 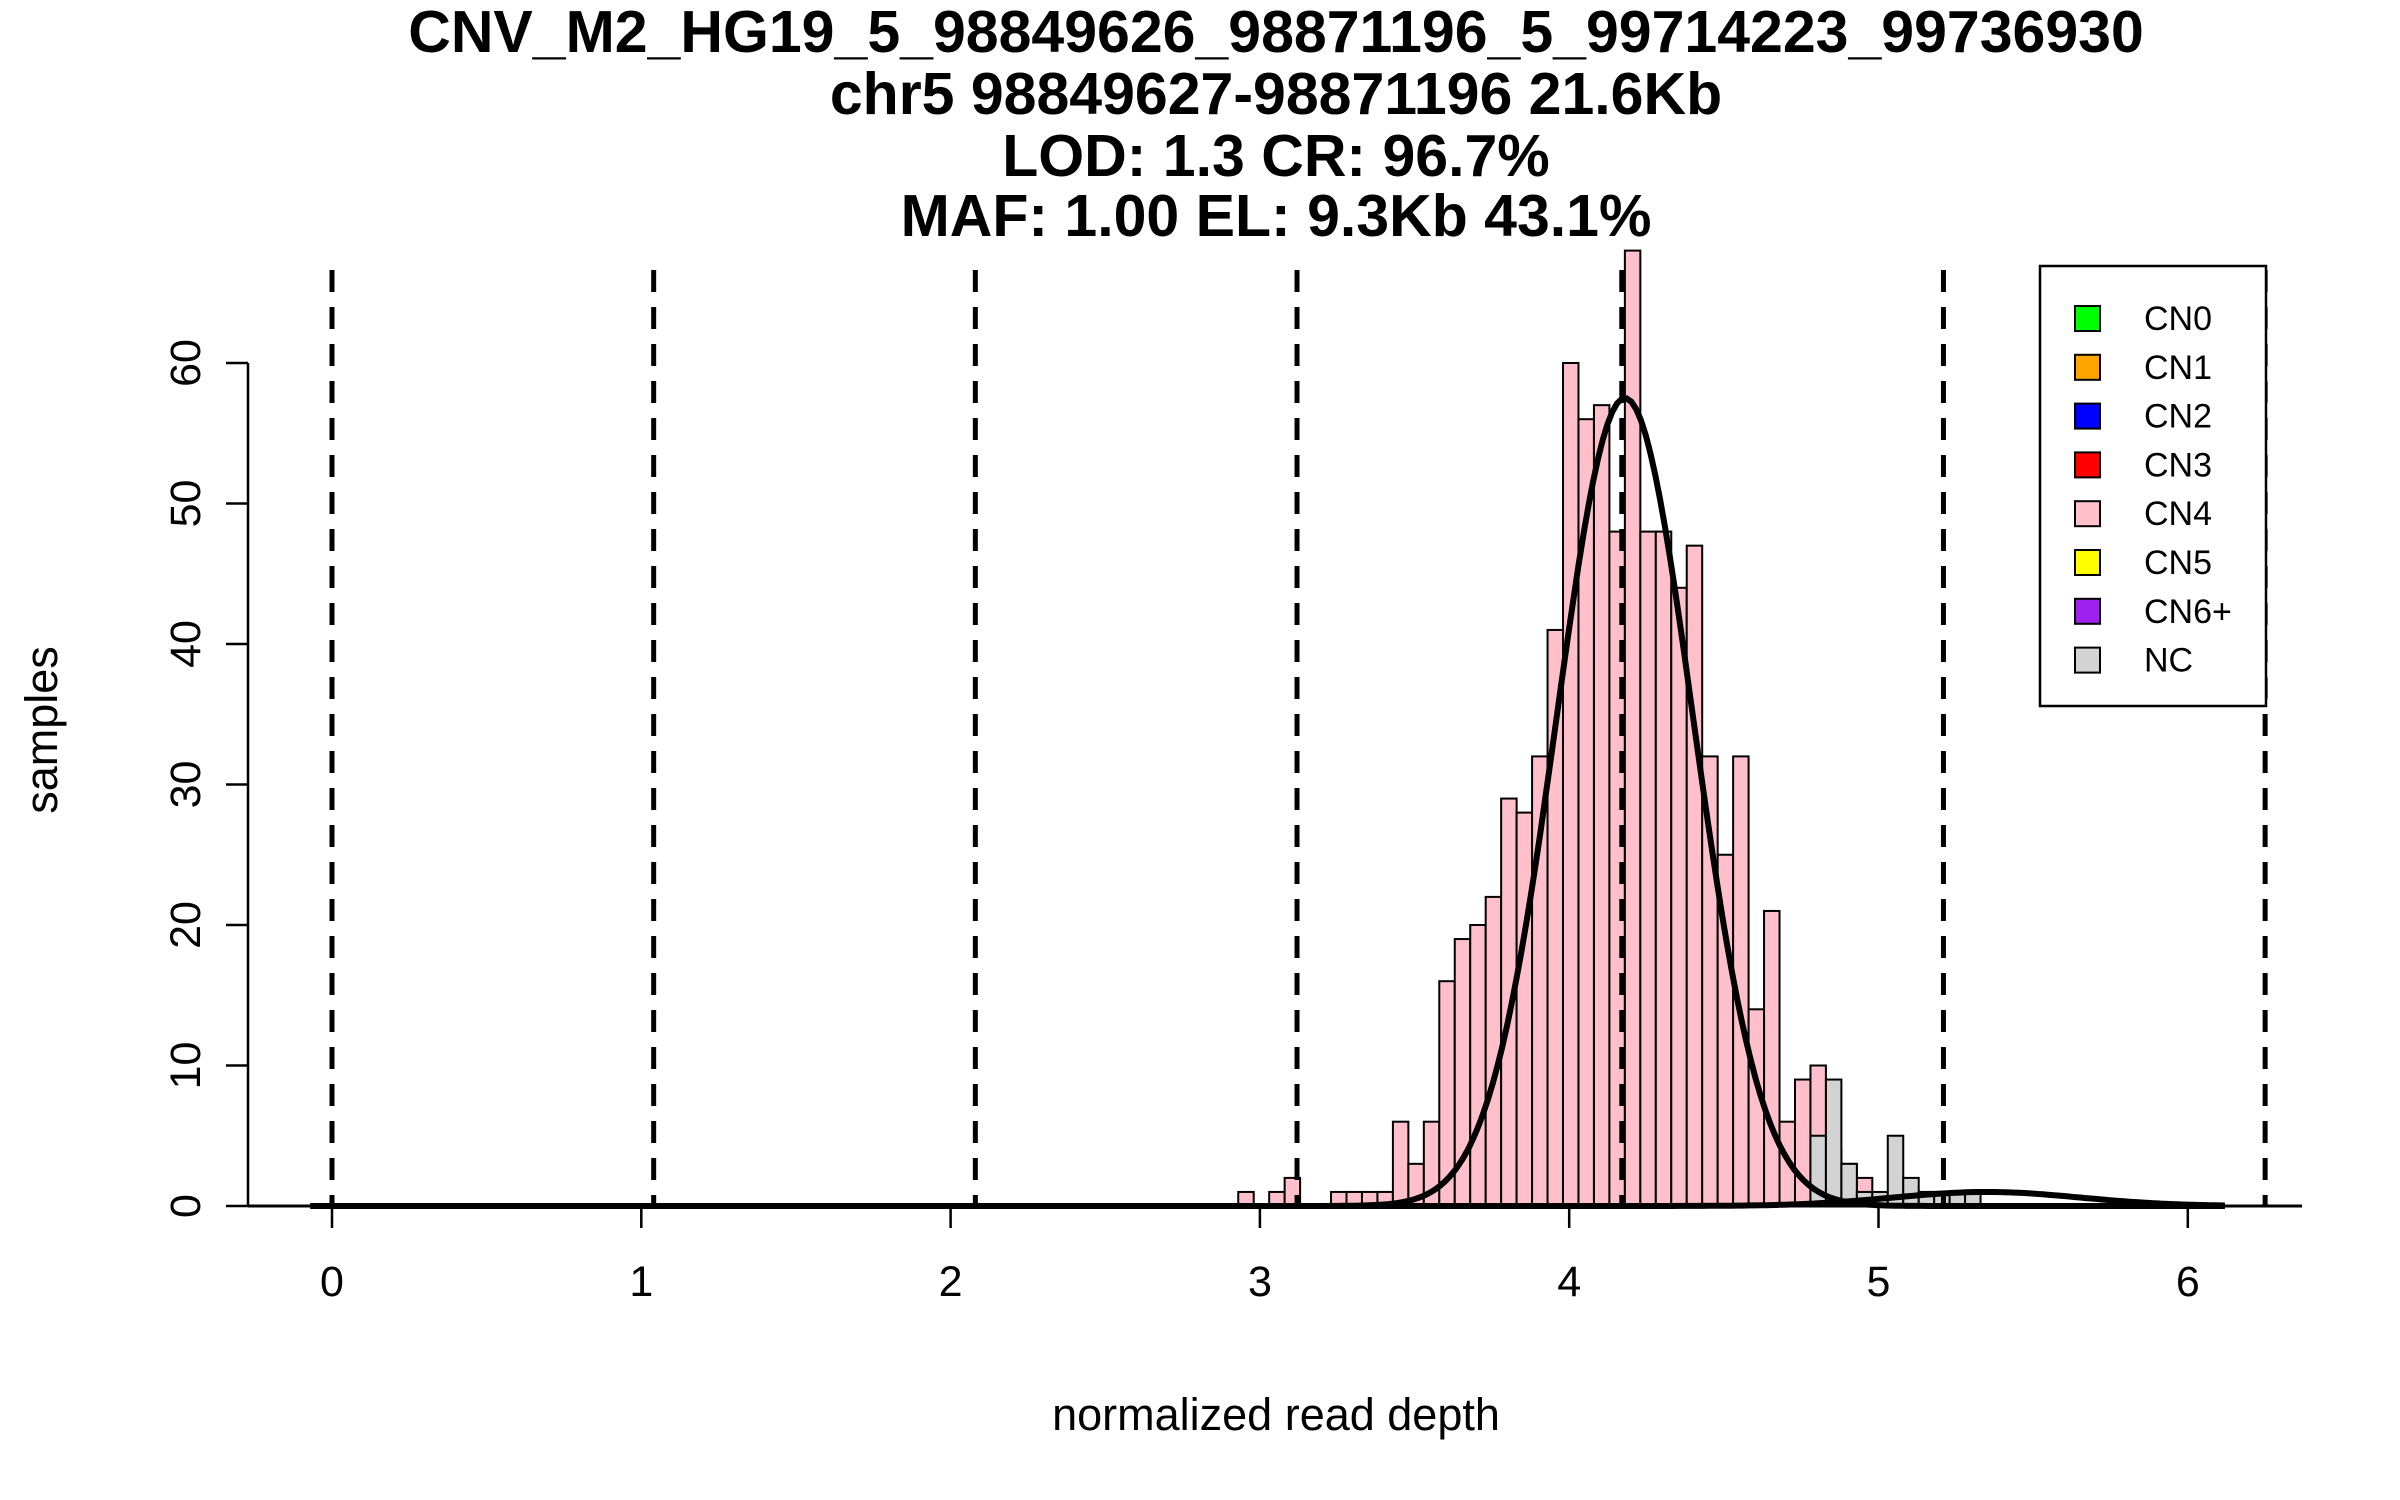 What do you see at coordinates (332, 1282) in the screenshot?
I see `x-tick-label-0: 0` at bounding box center [332, 1282].